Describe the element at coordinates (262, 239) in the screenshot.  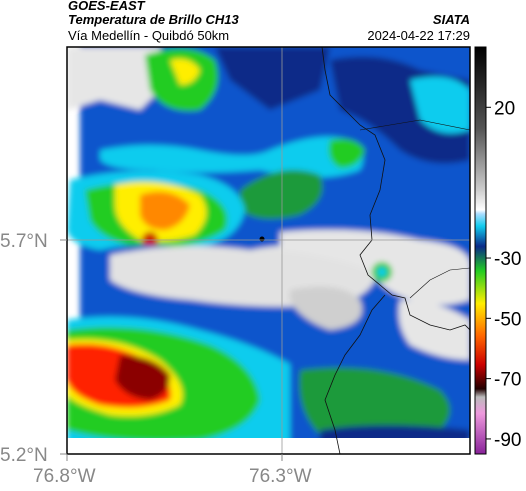
I see `city-marker` at that location.